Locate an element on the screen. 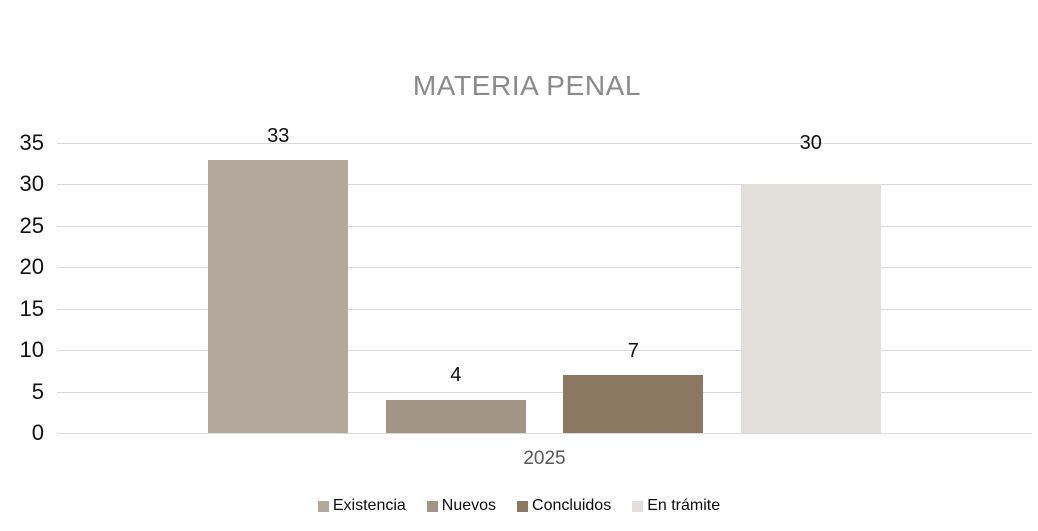 This screenshot has width=1038, height=531. x-axis-category-label: 2025 is located at coordinates (544, 458).